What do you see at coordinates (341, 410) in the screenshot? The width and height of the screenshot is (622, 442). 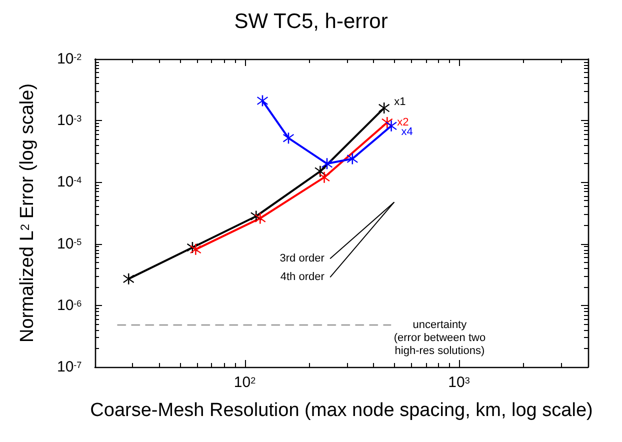 I see `x-axis-title: Coarse-Mesh Resolution (max node spacing, km, log scale)` at bounding box center [341, 410].